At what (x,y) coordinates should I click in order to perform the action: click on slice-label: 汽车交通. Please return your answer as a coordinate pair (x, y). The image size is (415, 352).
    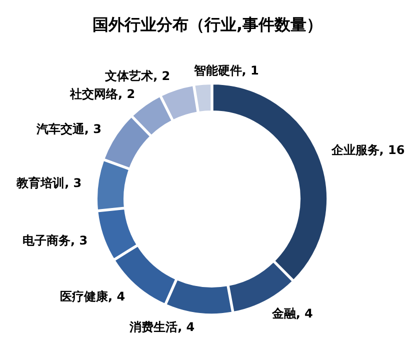
    Looking at the image, I should click on (60, 129).